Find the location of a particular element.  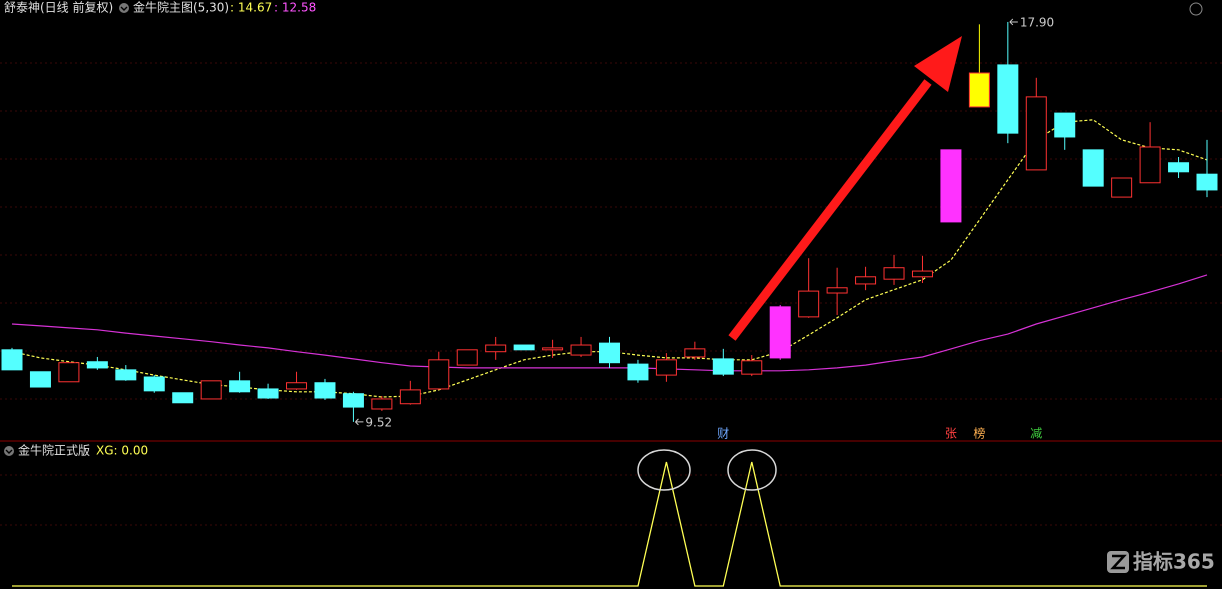

event-label: 财 is located at coordinates (723, 434).